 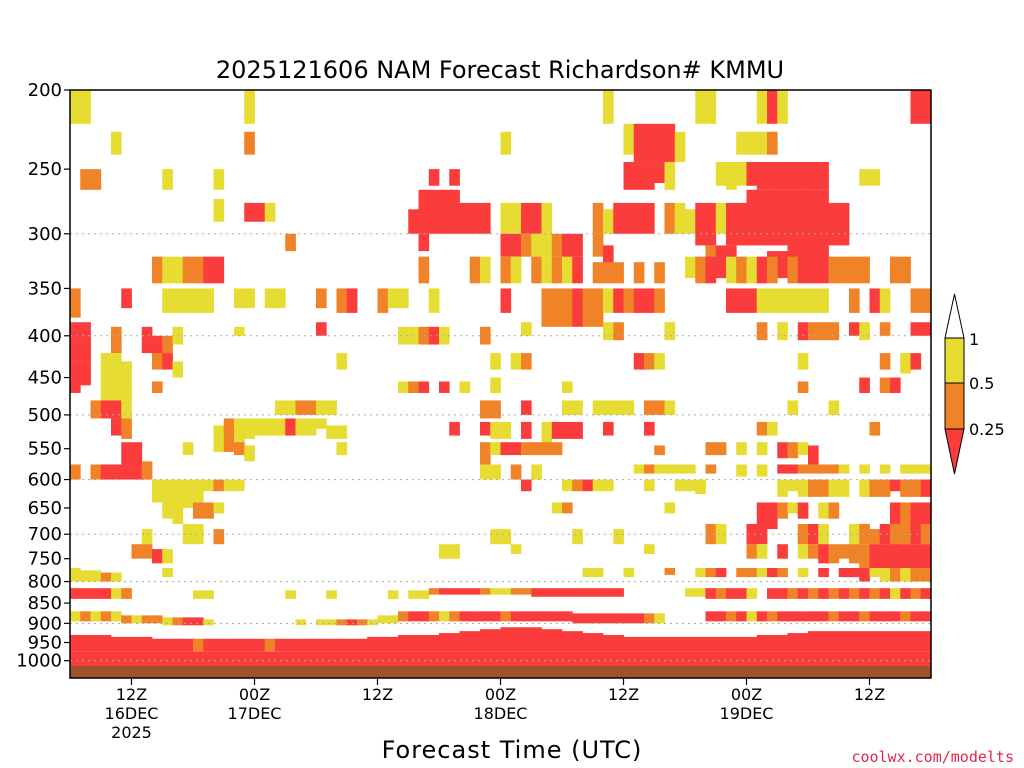 What do you see at coordinates (954, 406) in the screenshot?
I see `legend-swatch` at bounding box center [954, 406].